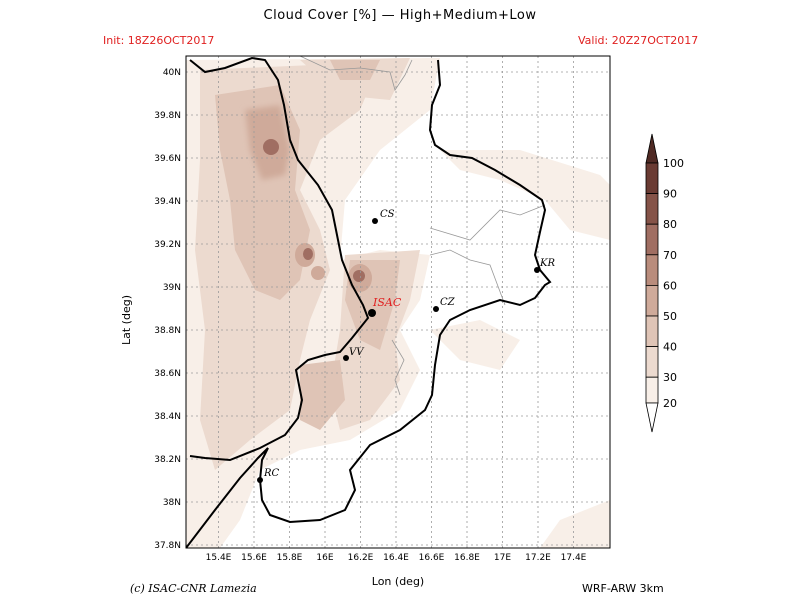 This screenshot has width=800, height=600. Describe the element at coordinates (387, 214) in the screenshot. I see `svg-text: CS` at that location.